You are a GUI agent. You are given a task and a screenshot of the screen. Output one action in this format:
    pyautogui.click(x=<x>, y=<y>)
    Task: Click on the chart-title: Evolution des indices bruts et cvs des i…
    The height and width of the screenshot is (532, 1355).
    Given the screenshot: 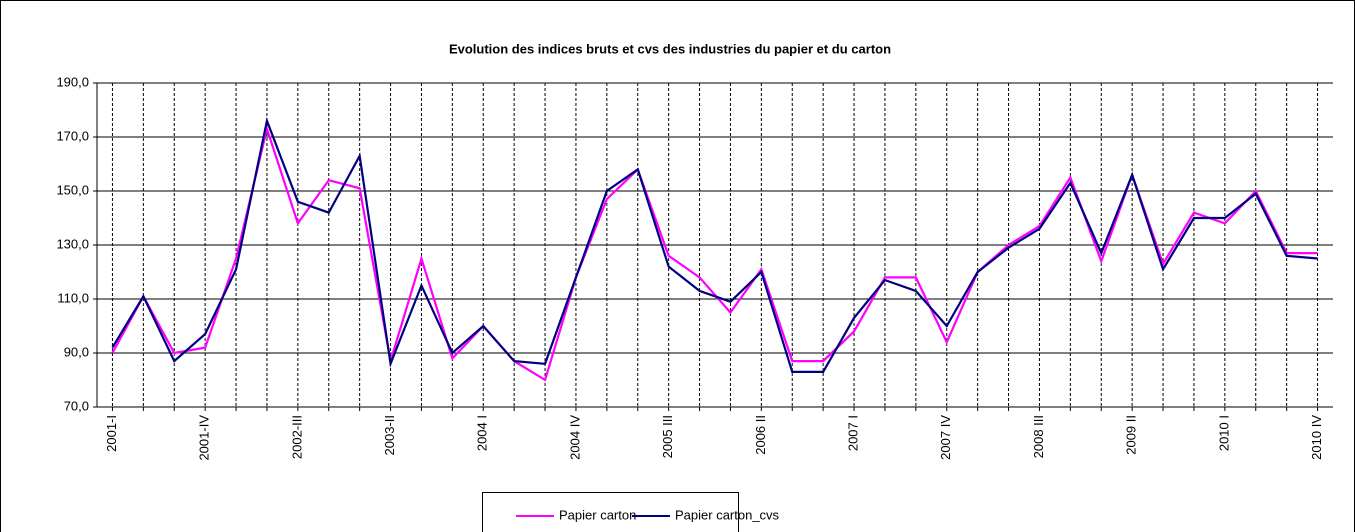 What is the action you would take?
    pyautogui.click(x=670, y=48)
    